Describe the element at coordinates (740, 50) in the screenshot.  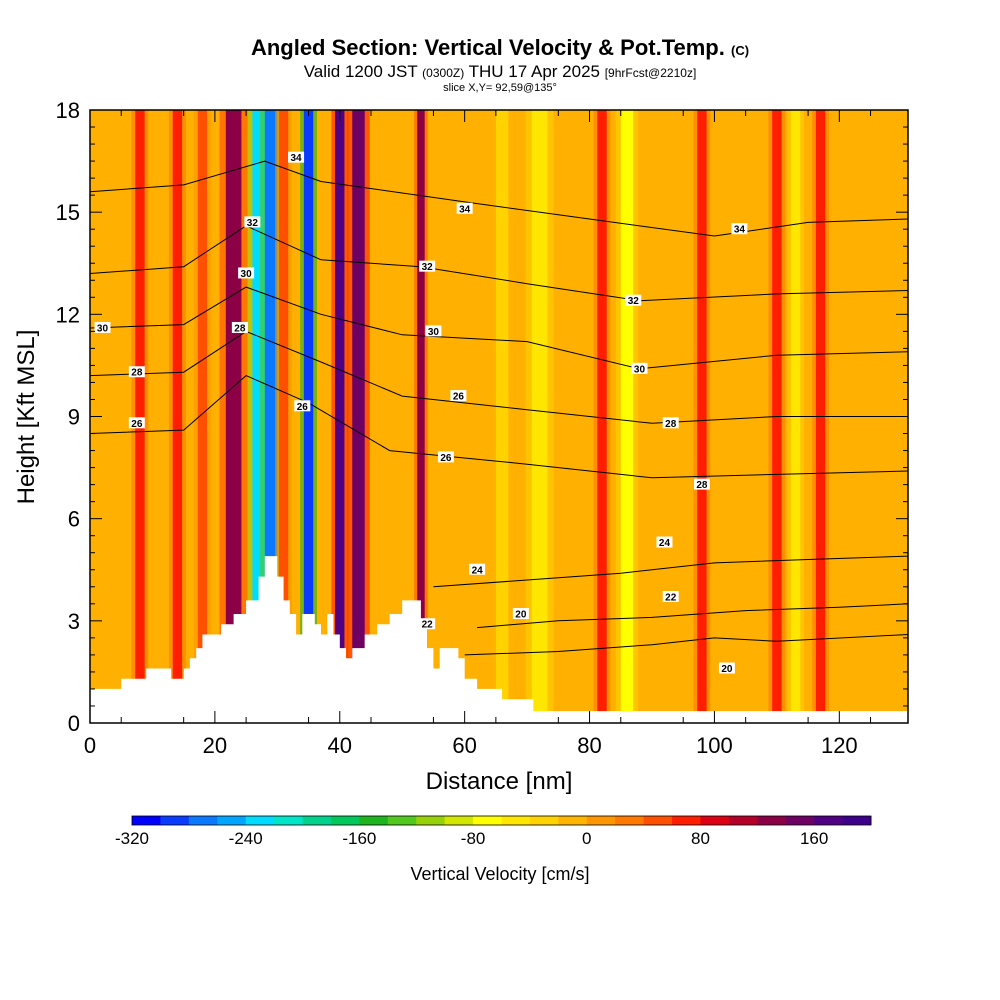
I see `chart-title-tag: (C)` at that location.